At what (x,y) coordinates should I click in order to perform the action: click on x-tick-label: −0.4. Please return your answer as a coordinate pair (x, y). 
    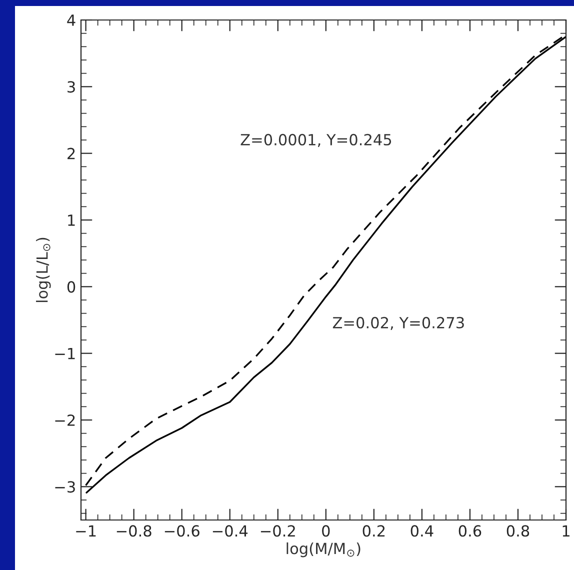
    Looking at the image, I should click on (230, 531).